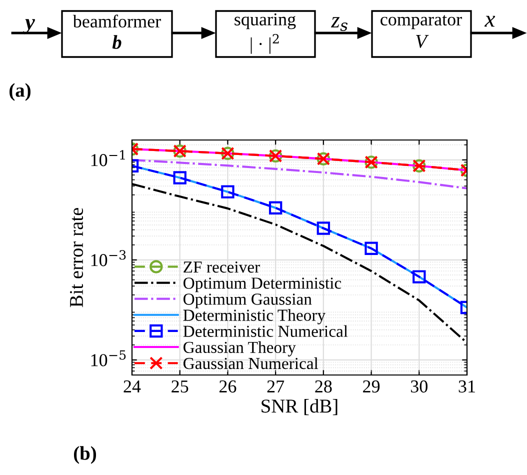 The height and width of the screenshot is (475, 527). What do you see at coordinates (108, 358) in the screenshot?
I see `y-tick-label: 10$^{−5}$` at bounding box center [108, 358].